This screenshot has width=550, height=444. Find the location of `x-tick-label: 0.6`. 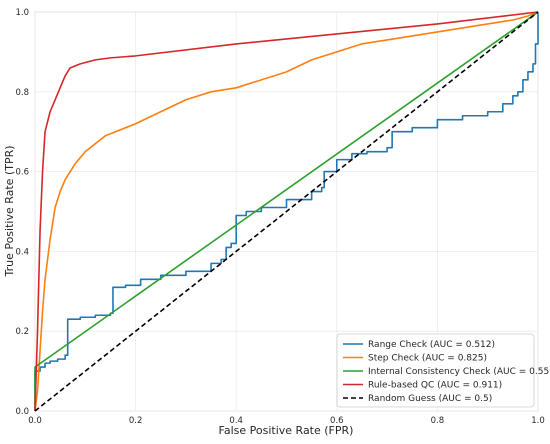

x-tick-label: 0.6 is located at coordinates (337, 421).